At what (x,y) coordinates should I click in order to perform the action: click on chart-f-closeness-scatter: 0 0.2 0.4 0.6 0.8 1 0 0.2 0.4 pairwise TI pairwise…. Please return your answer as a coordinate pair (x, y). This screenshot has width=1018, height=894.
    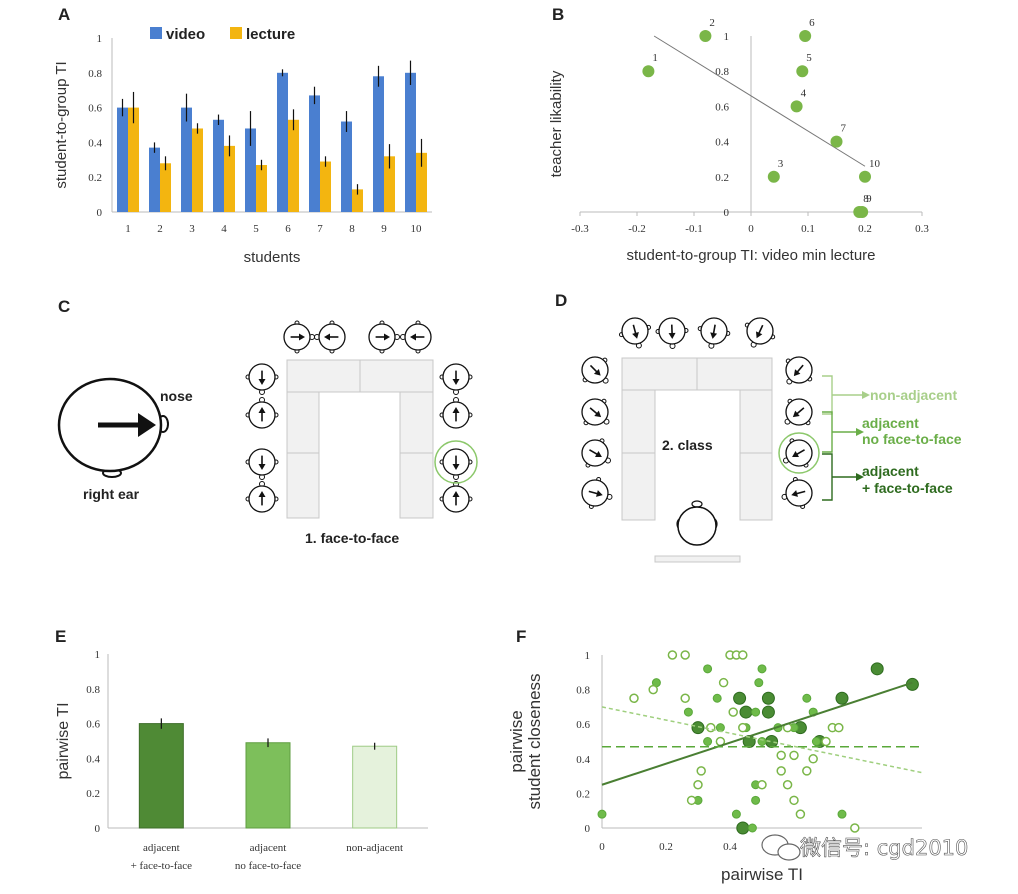
    Looking at the image, I should click on (715, 767).